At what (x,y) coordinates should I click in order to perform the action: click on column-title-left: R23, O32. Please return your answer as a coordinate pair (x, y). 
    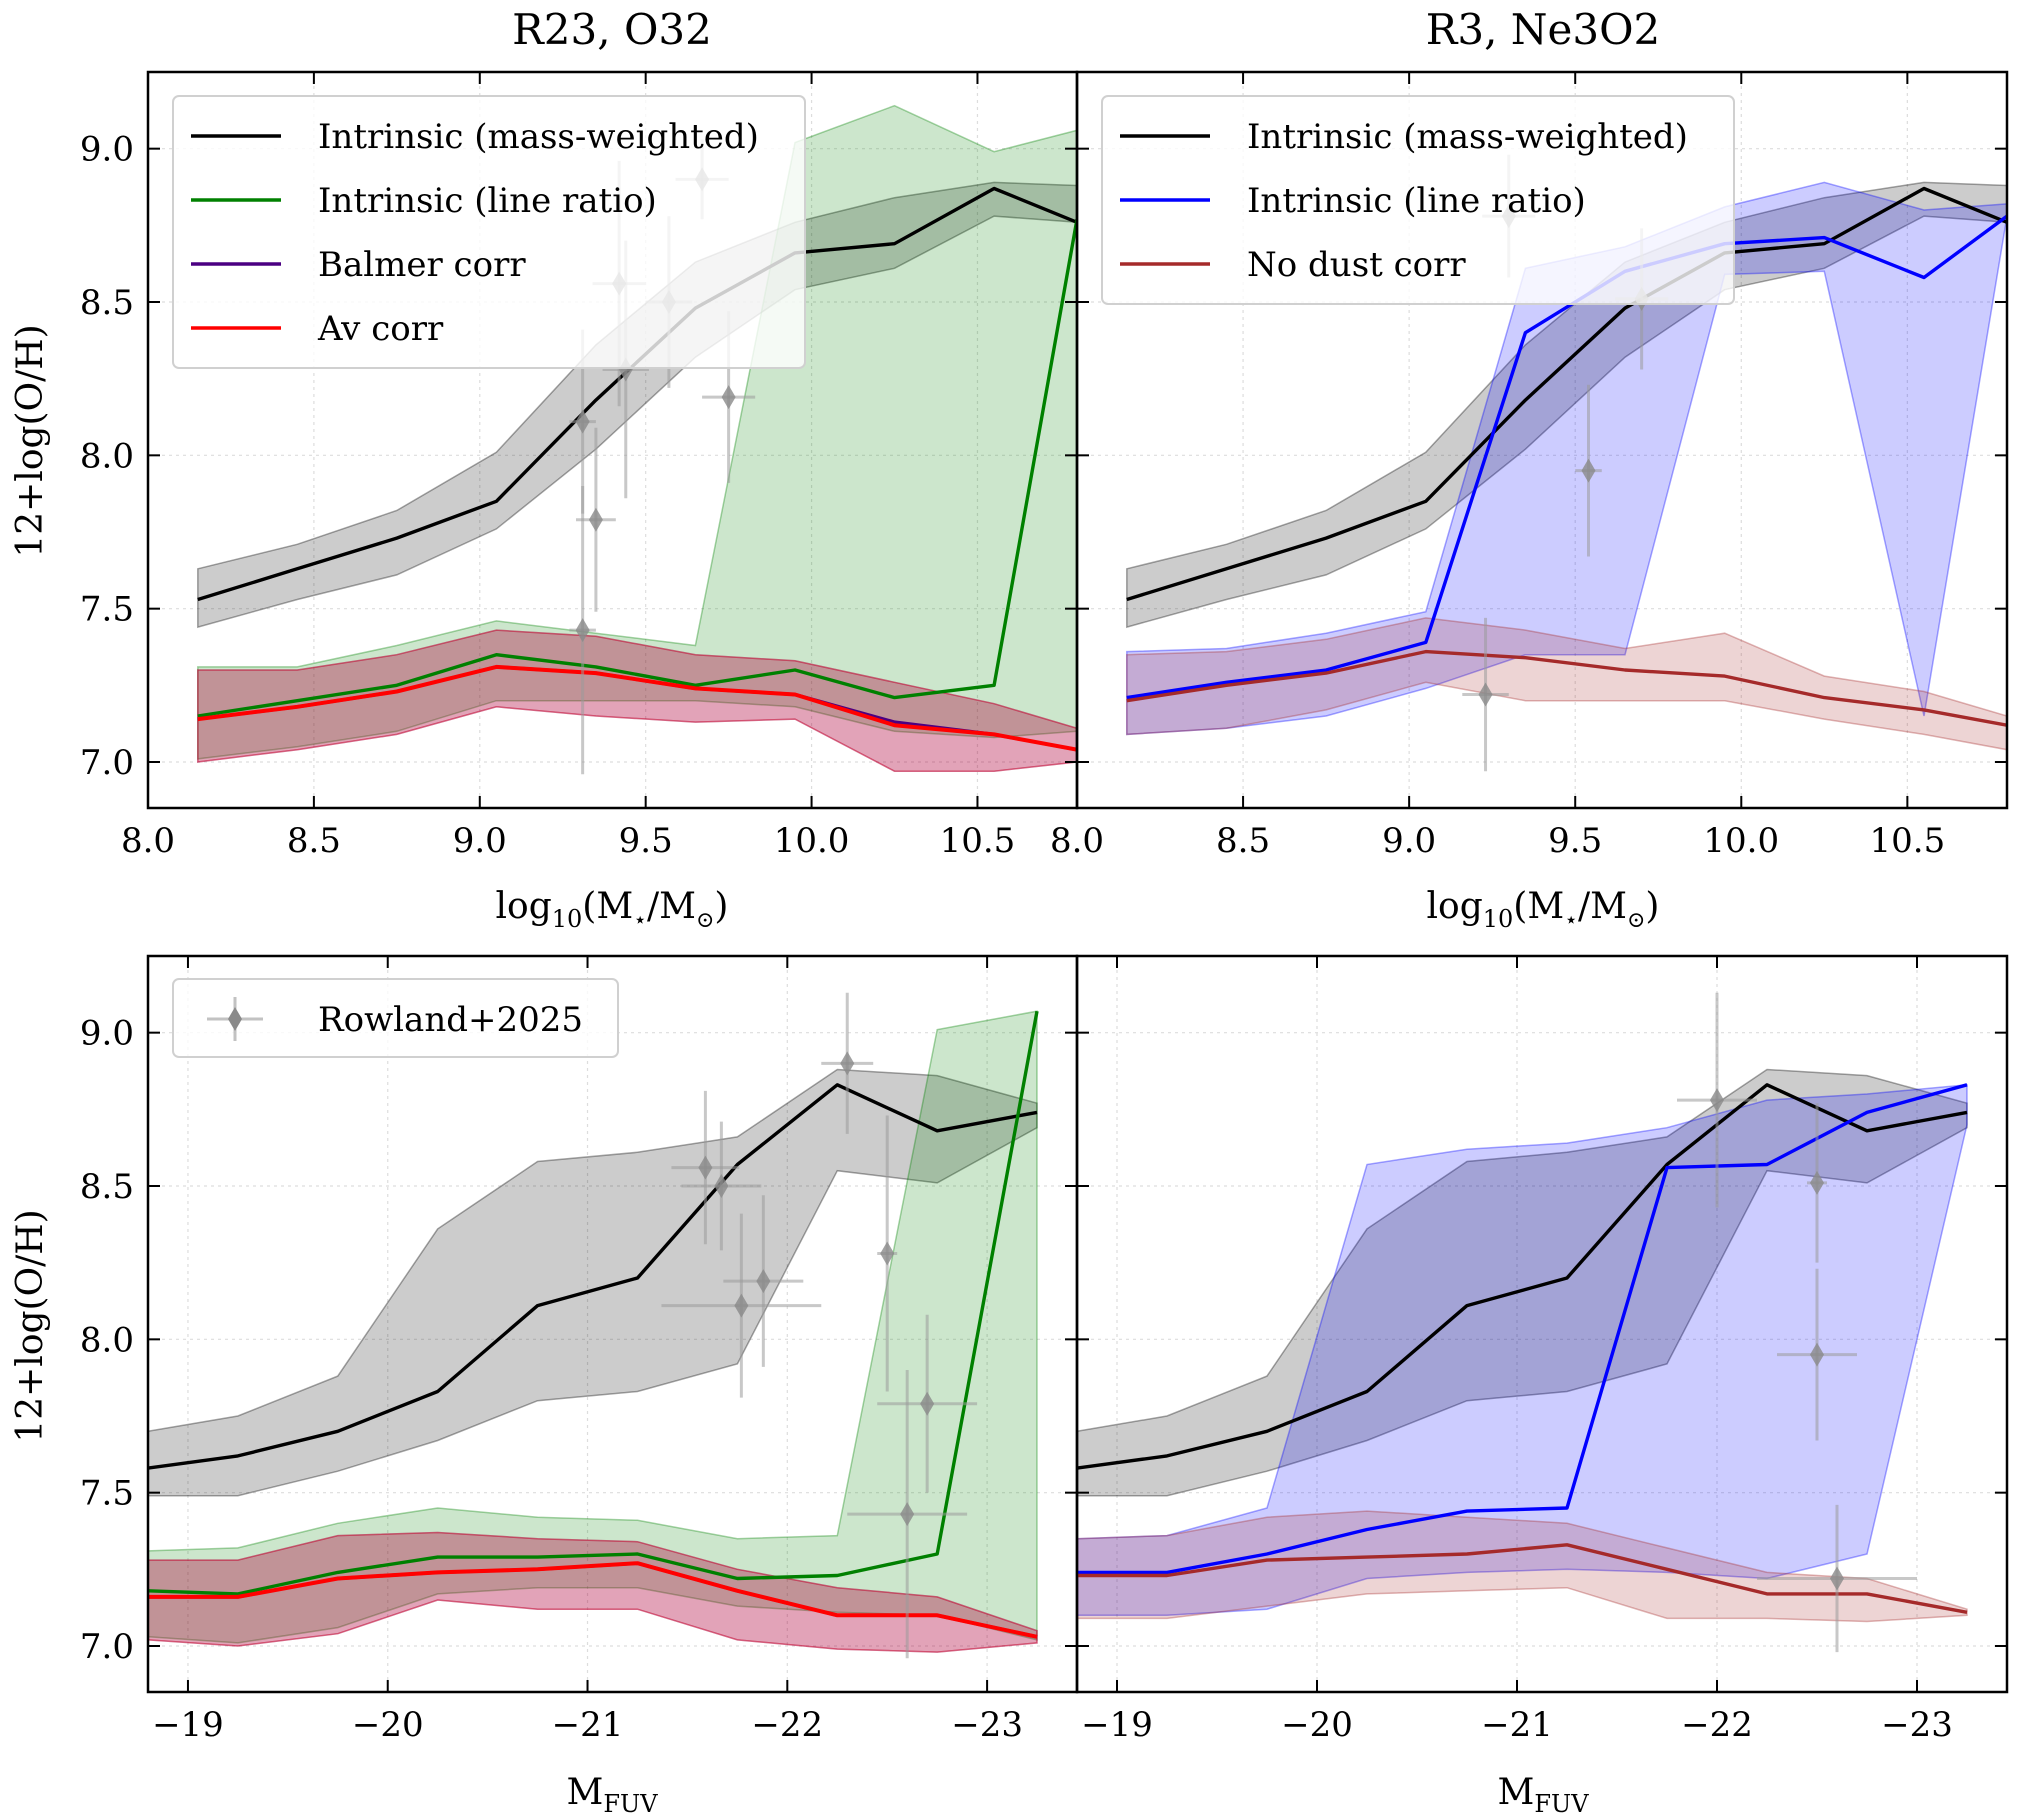
    Looking at the image, I should click on (612, 29).